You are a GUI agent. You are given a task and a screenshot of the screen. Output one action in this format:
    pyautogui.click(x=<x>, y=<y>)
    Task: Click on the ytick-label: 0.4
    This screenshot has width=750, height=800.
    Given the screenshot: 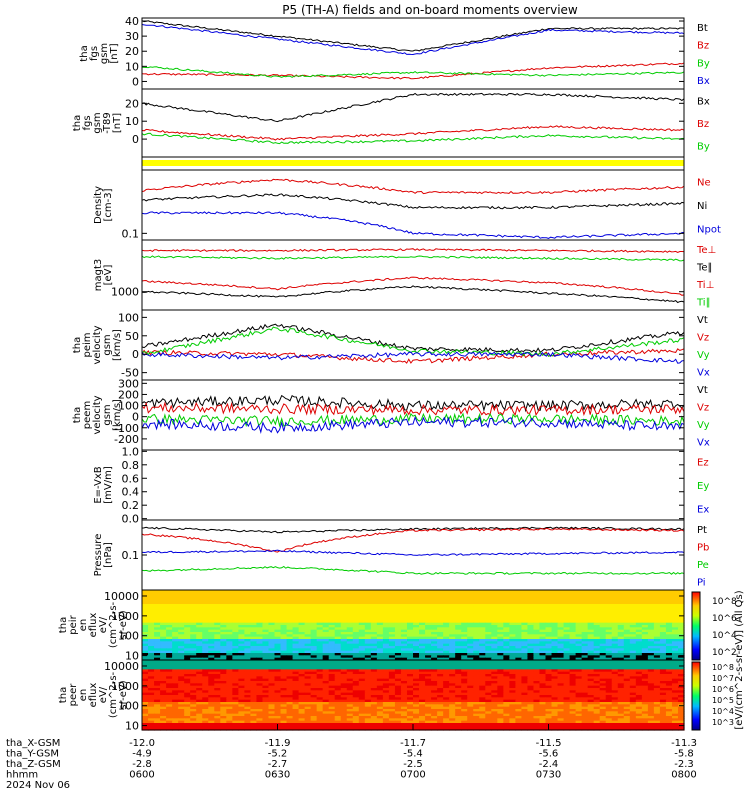 What is the action you would take?
    pyautogui.click(x=131, y=492)
    